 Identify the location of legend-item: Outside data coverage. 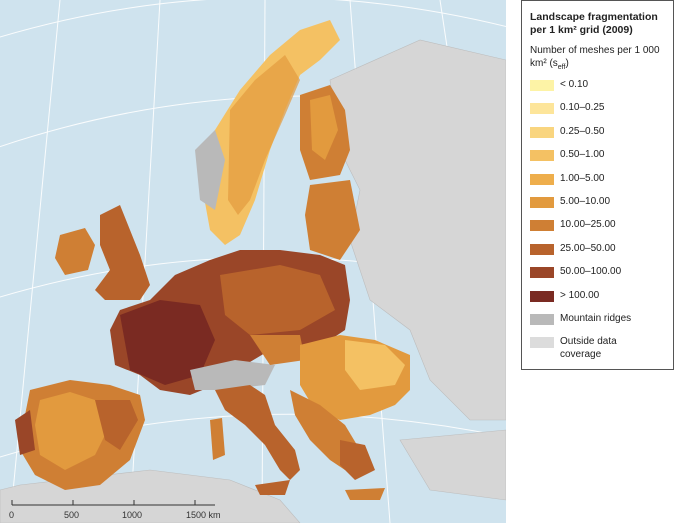
(598, 348).